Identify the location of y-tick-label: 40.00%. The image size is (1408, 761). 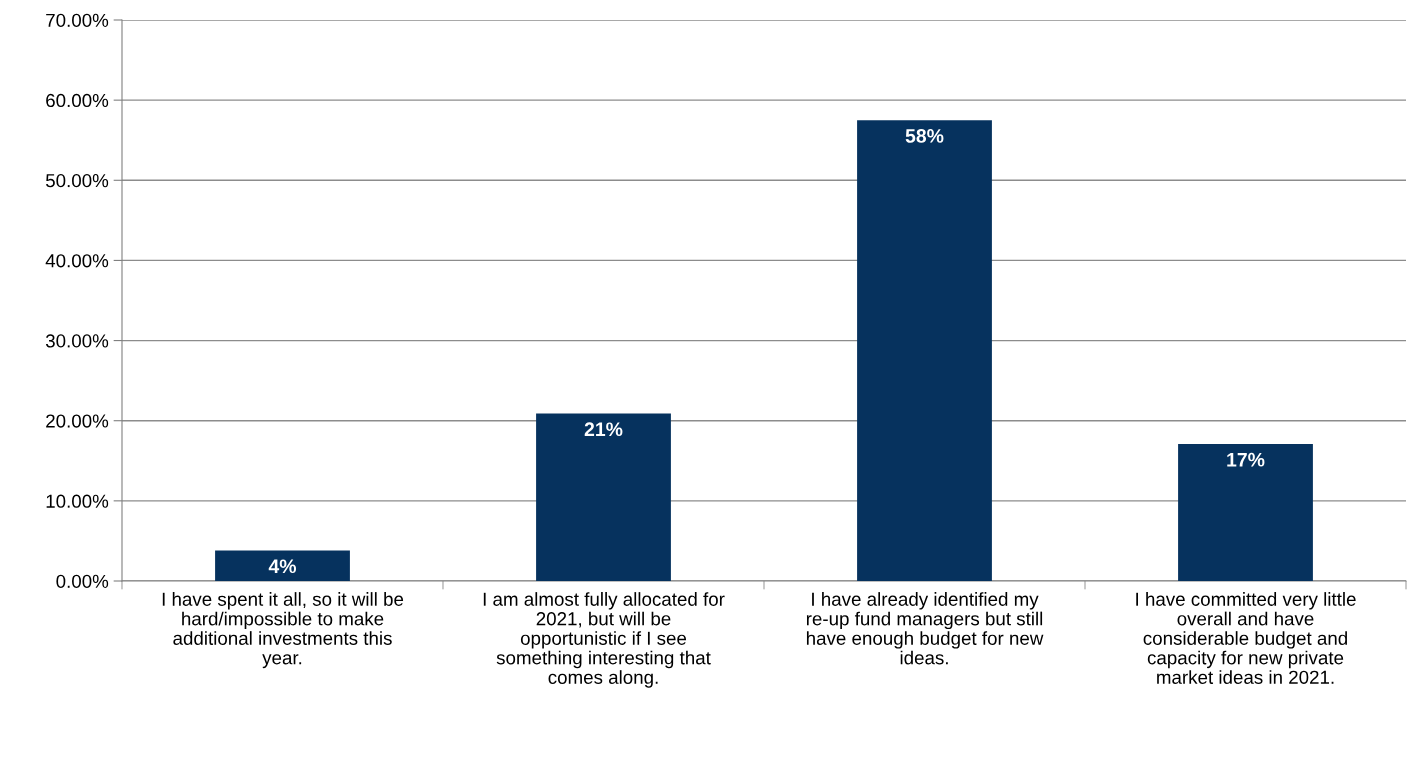
(77, 261).